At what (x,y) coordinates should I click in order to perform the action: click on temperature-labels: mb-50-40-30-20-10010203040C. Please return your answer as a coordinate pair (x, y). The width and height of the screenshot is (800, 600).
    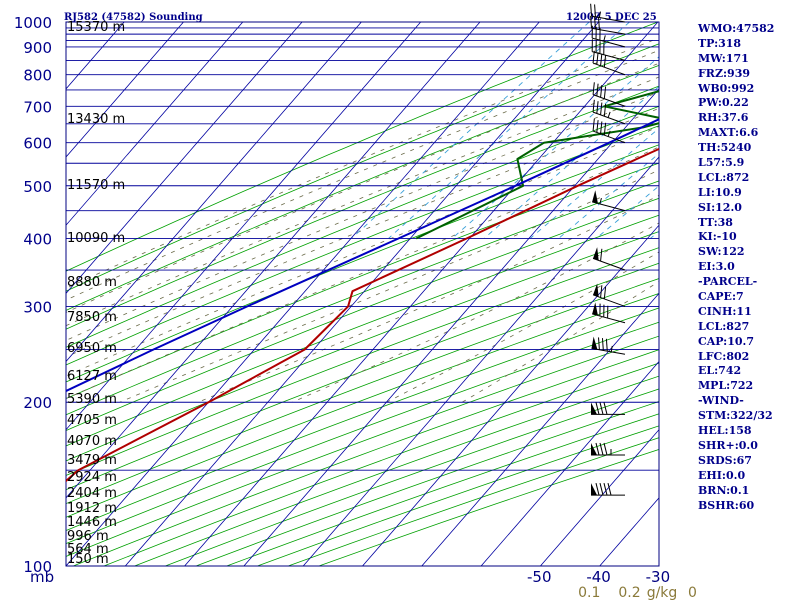
    Looking at the image, I should click on (350, 577).